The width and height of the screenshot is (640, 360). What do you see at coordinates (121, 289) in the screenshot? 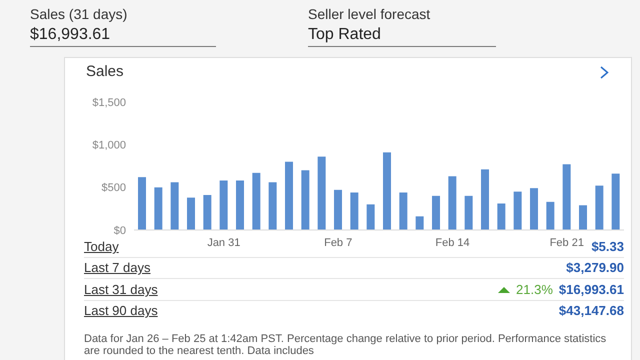
I see `text: Last 31 days` at bounding box center [121, 289].